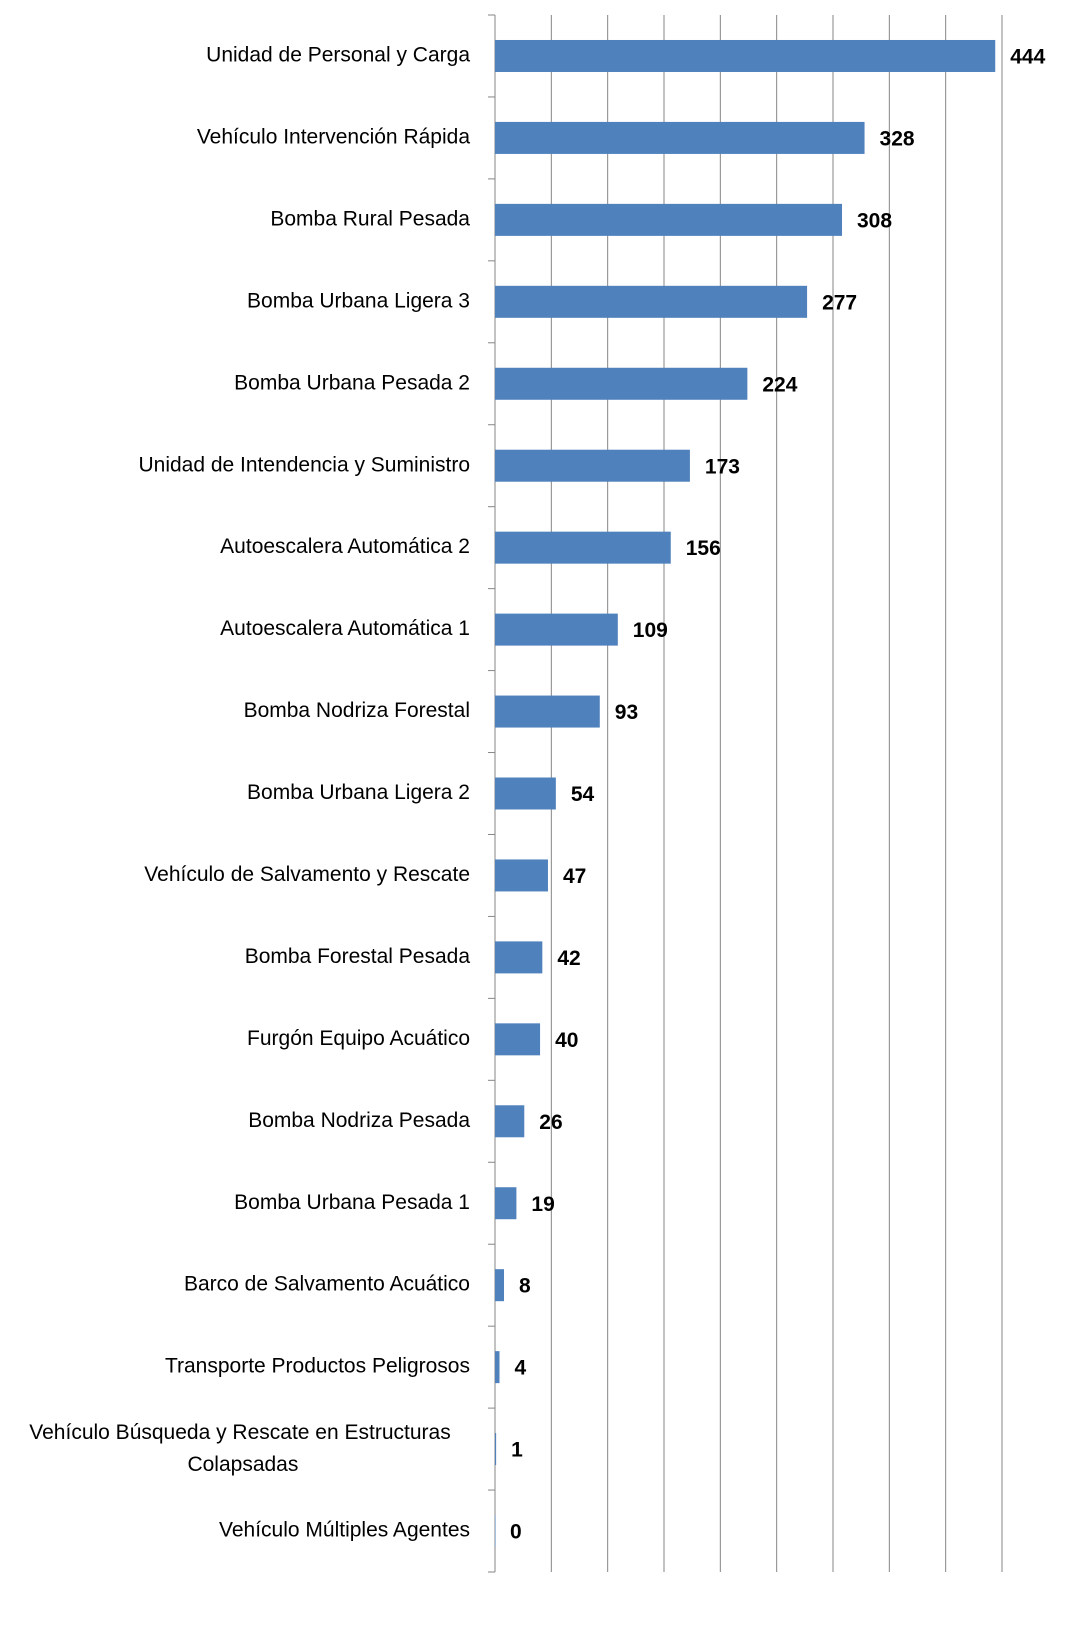 This screenshot has width=1089, height=1630. What do you see at coordinates (338, 55) in the screenshot?
I see `category-label: Unidad de Personal y Carga` at bounding box center [338, 55].